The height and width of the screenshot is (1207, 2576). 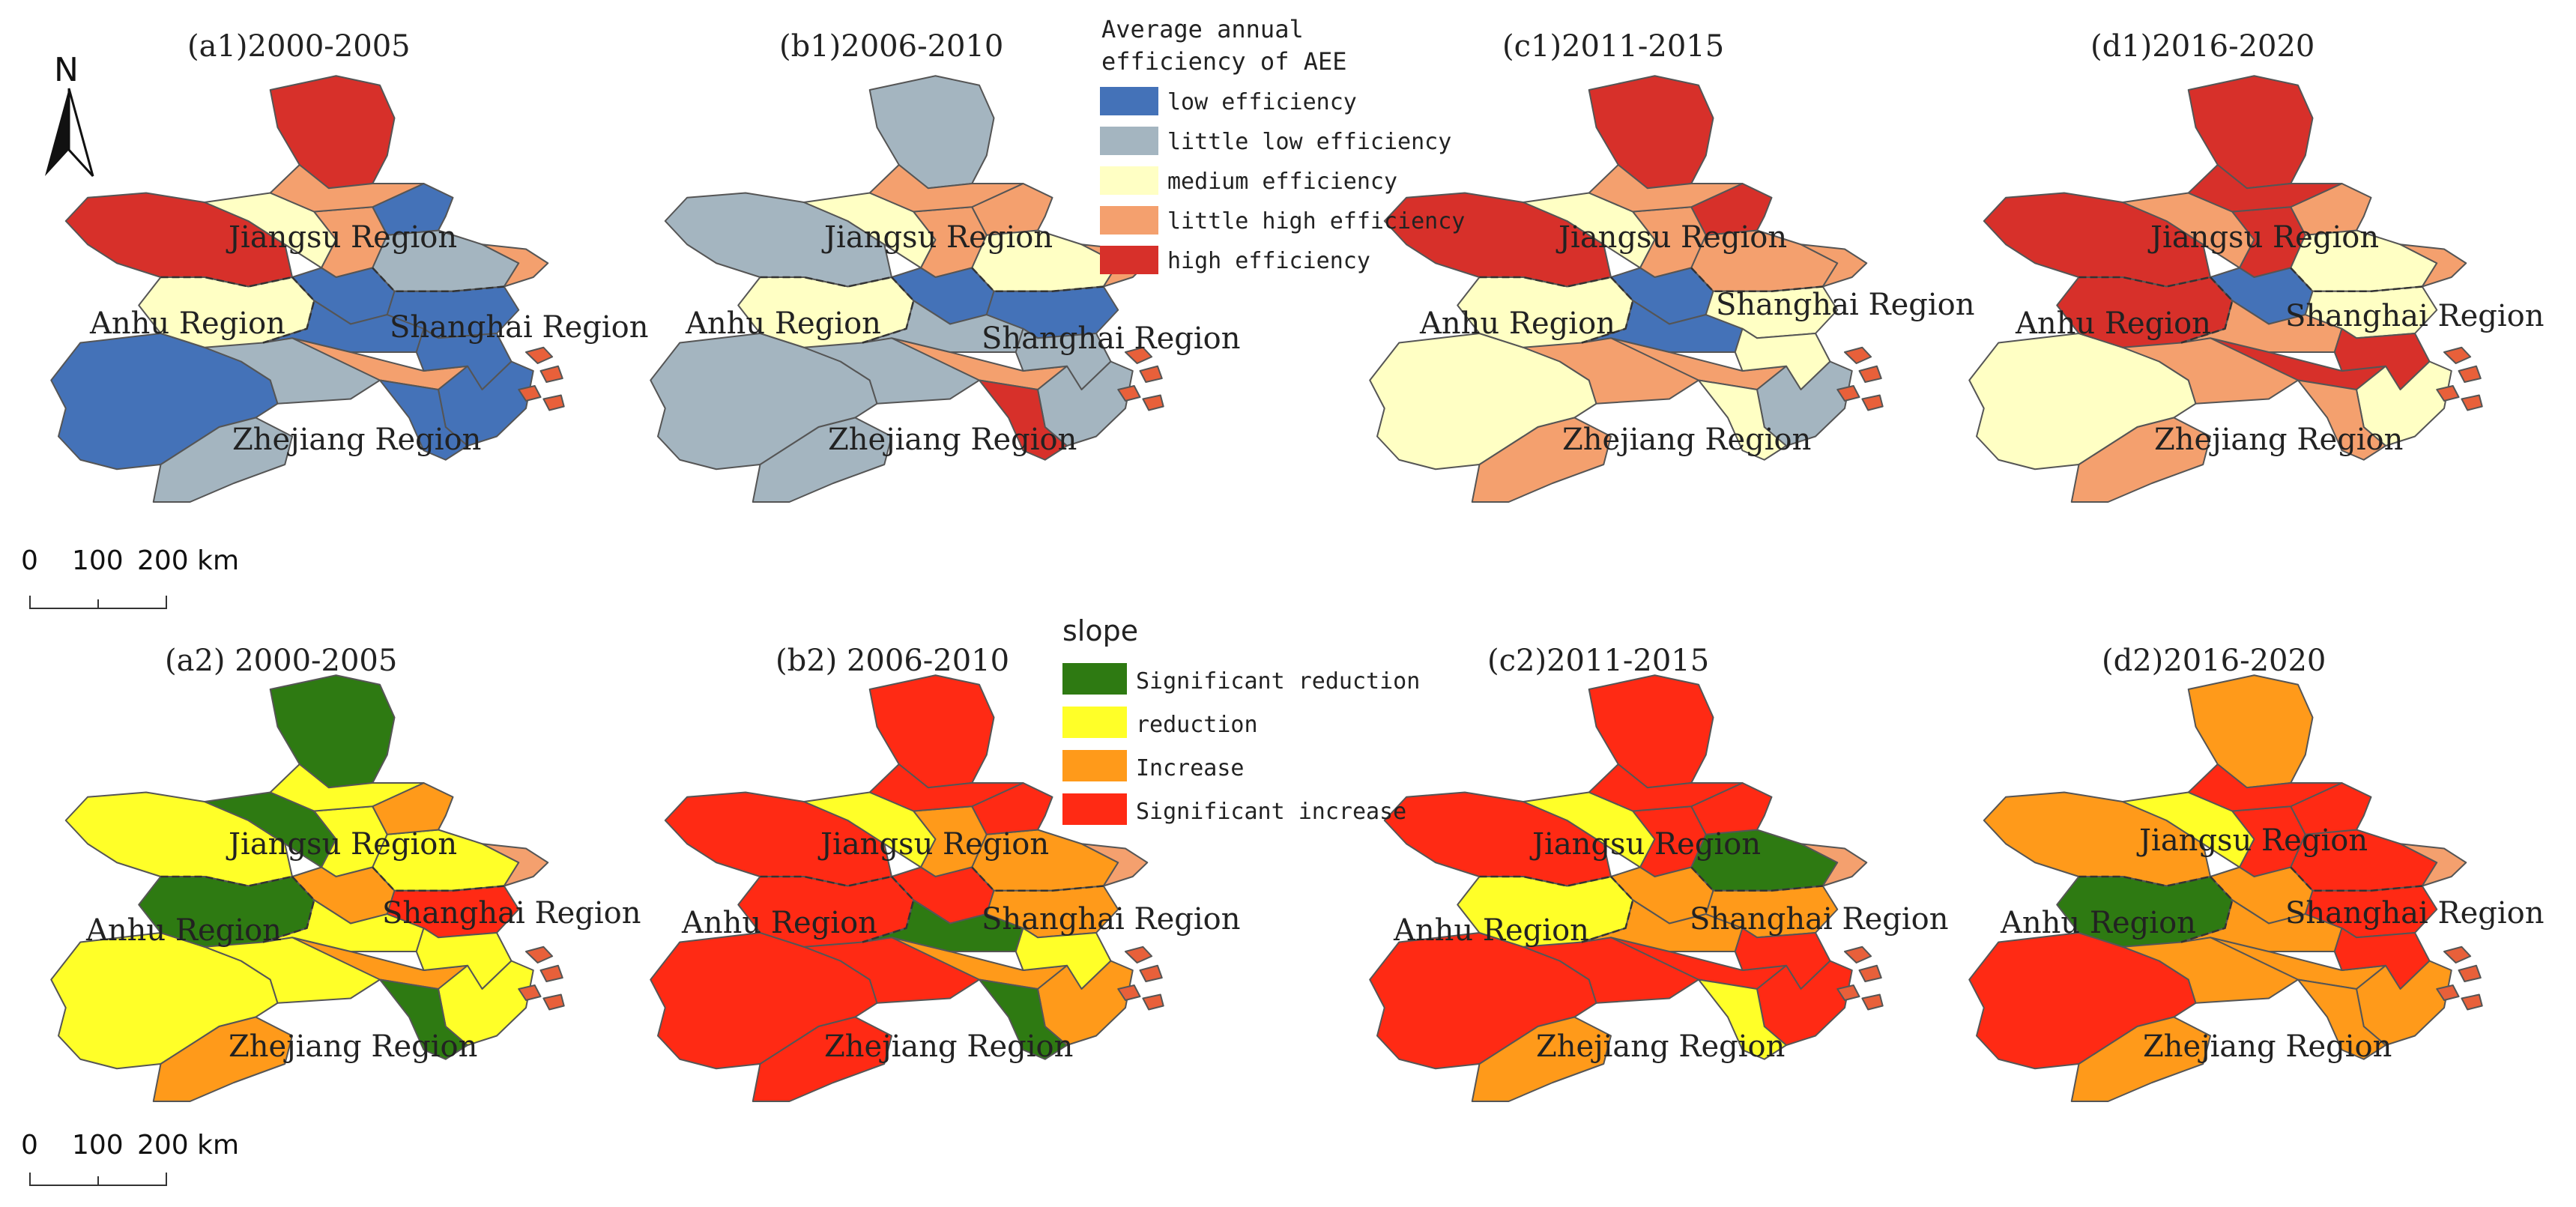 What do you see at coordinates (2214, 661) in the screenshot?
I see `panel-title-d2: (d2)2016-2020` at bounding box center [2214, 661].